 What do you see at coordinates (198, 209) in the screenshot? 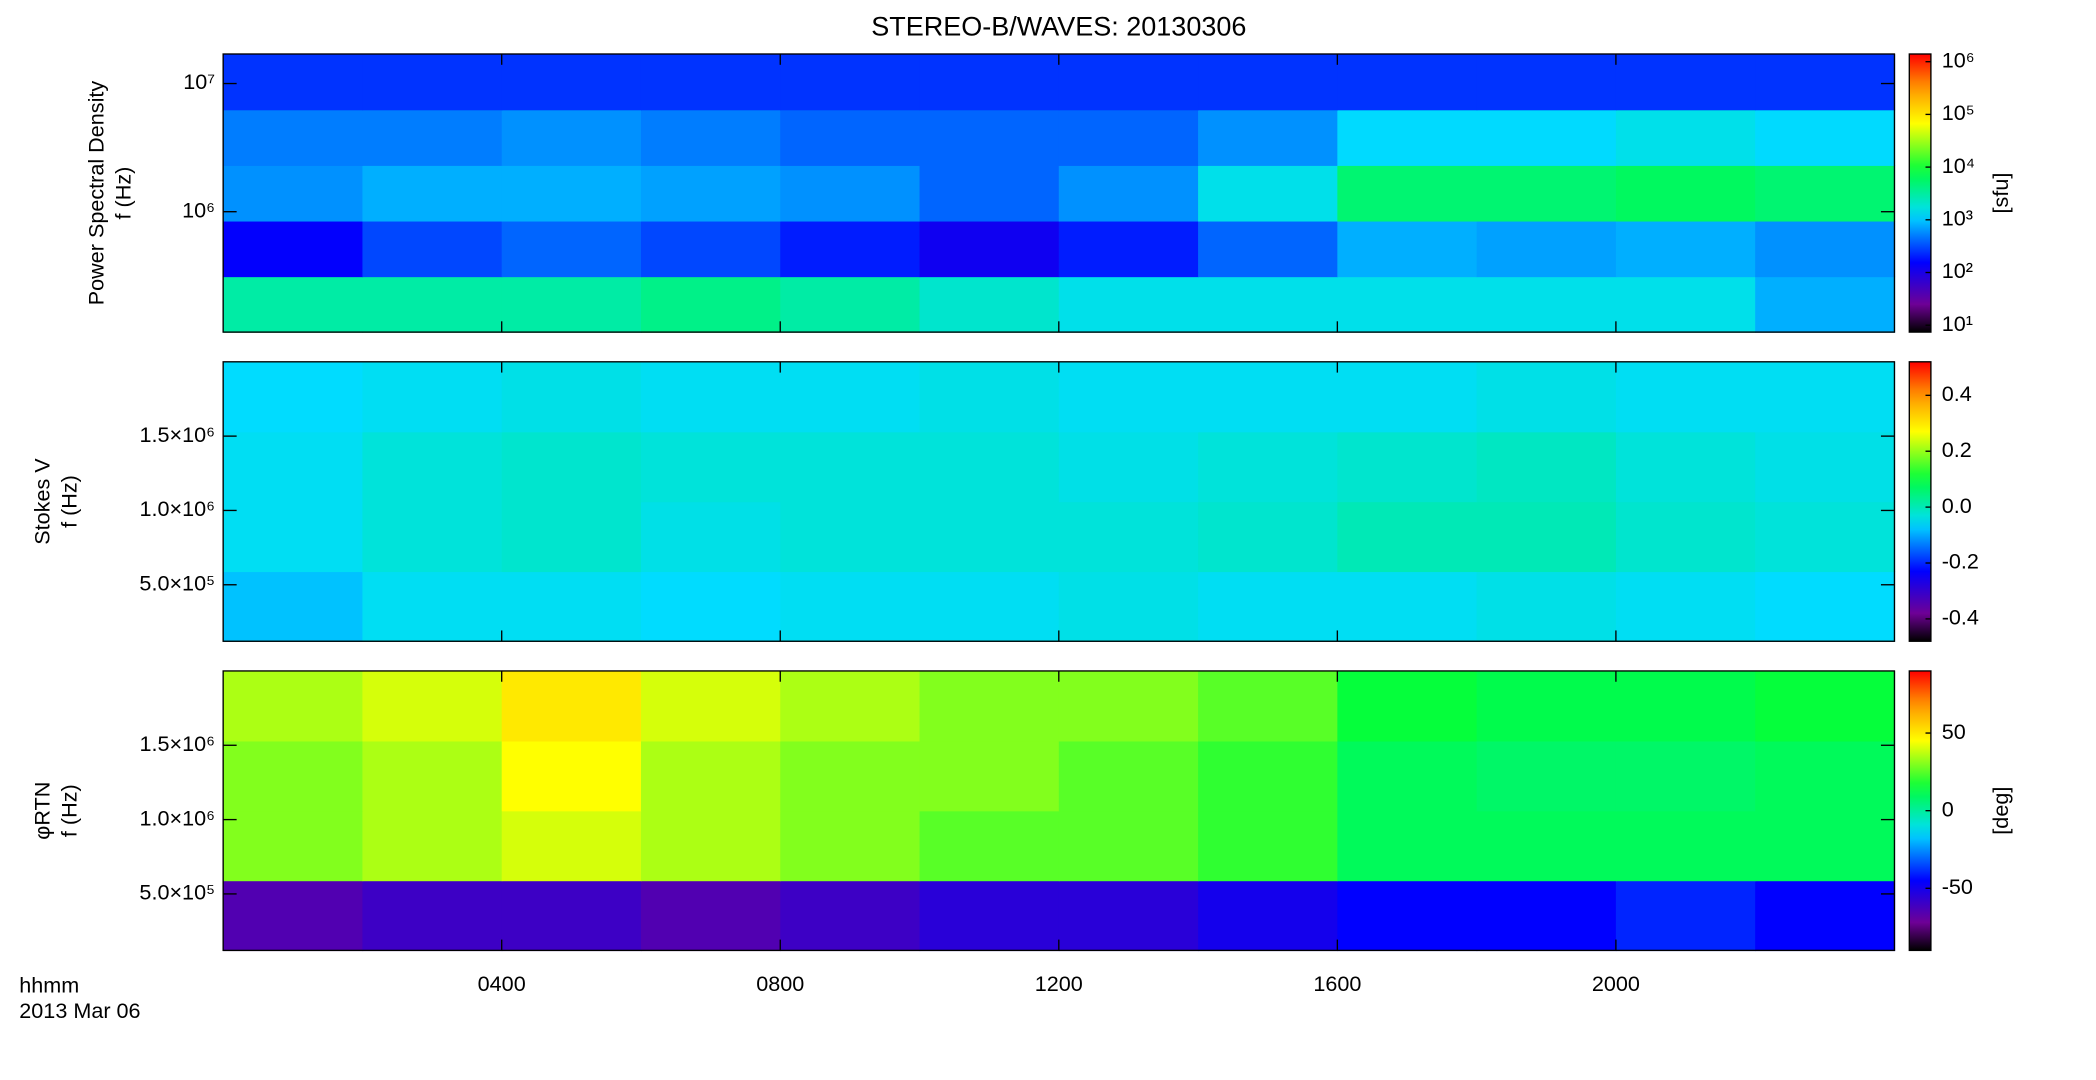
I see `y-tick-label: 10⁶` at bounding box center [198, 209].